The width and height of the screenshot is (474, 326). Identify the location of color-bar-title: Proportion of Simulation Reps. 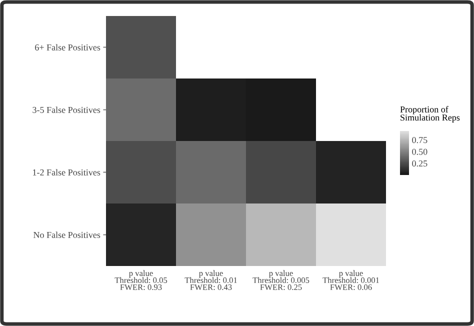
(430, 114).